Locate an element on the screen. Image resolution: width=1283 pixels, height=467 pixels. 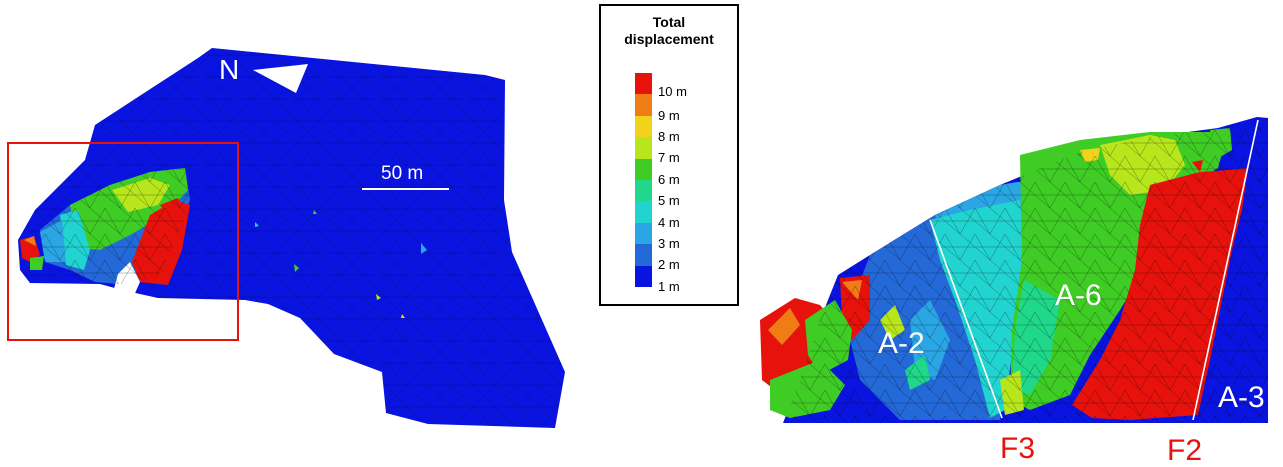
legend-label-7m: 7 m is located at coordinates (669, 157).